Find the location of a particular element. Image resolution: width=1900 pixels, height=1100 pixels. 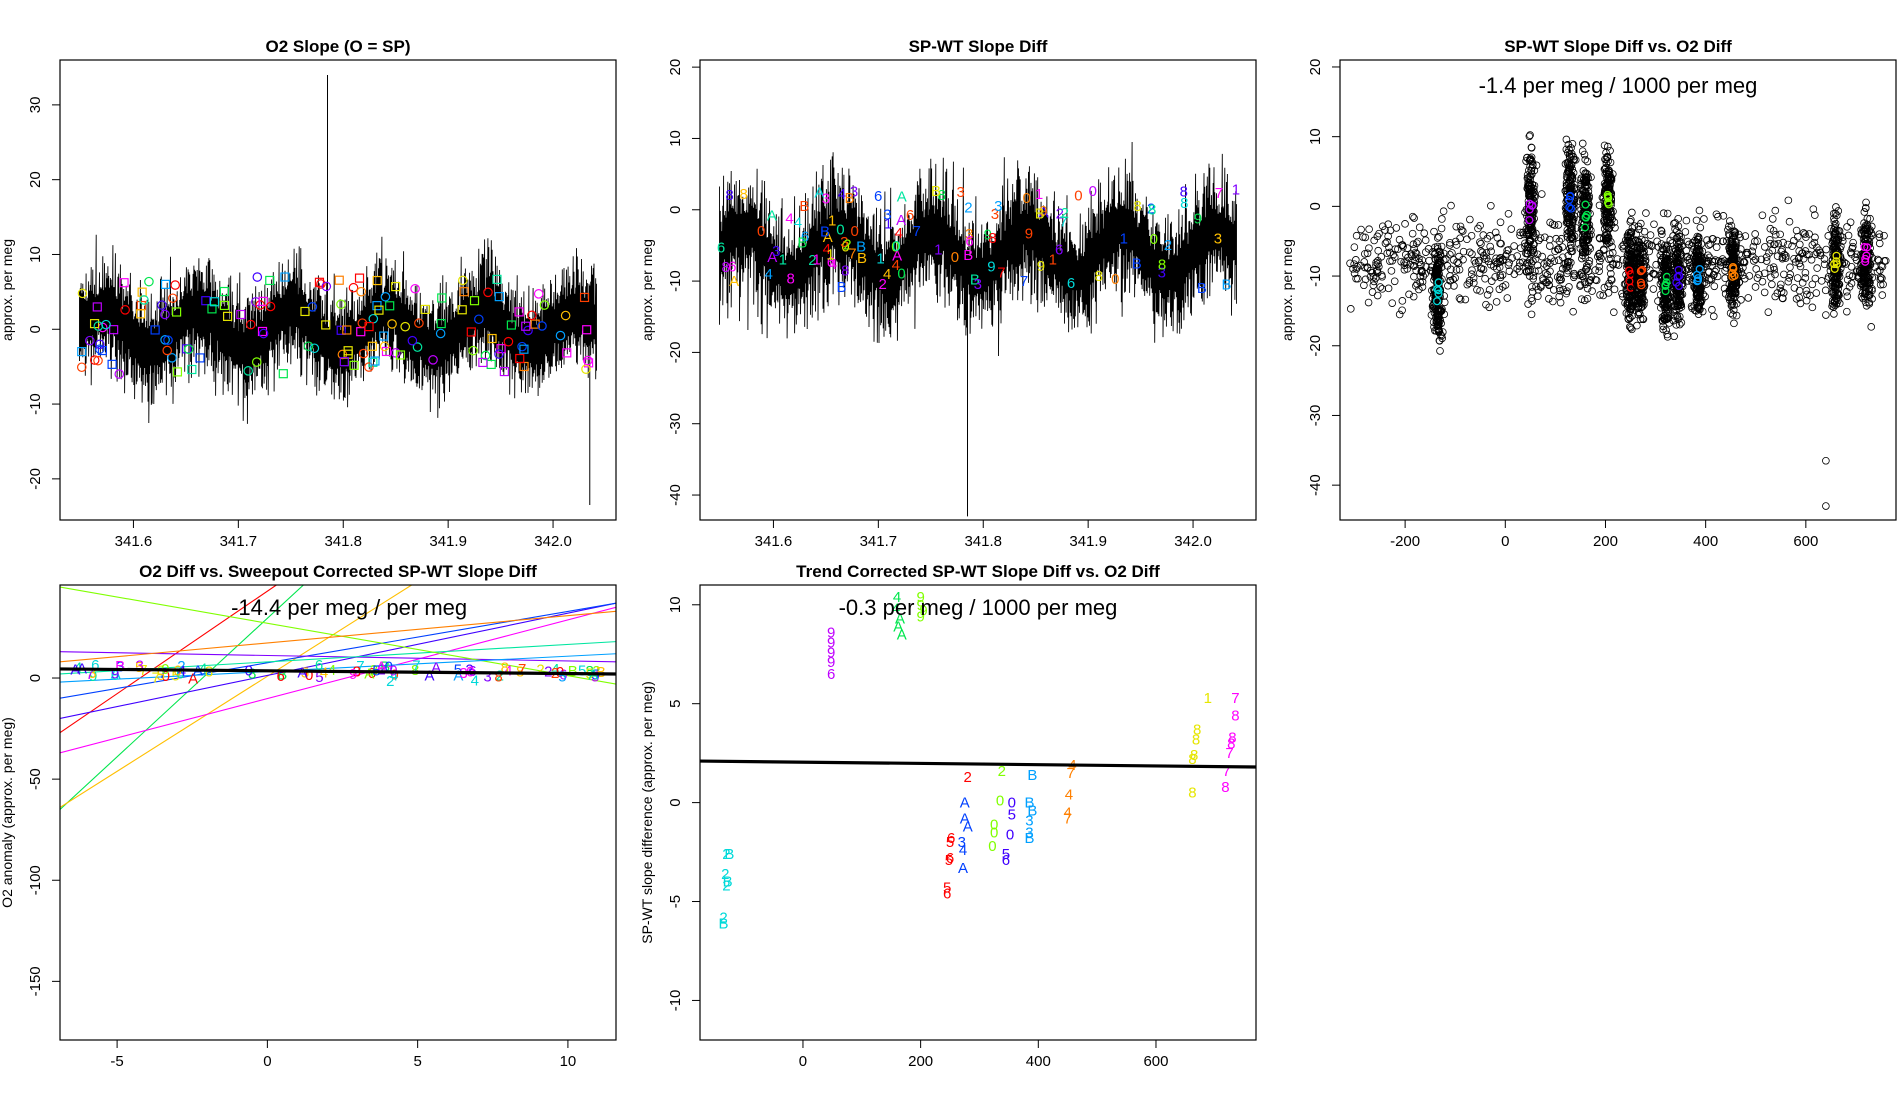

data-point-label: 3 is located at coordinates (1029, 832).